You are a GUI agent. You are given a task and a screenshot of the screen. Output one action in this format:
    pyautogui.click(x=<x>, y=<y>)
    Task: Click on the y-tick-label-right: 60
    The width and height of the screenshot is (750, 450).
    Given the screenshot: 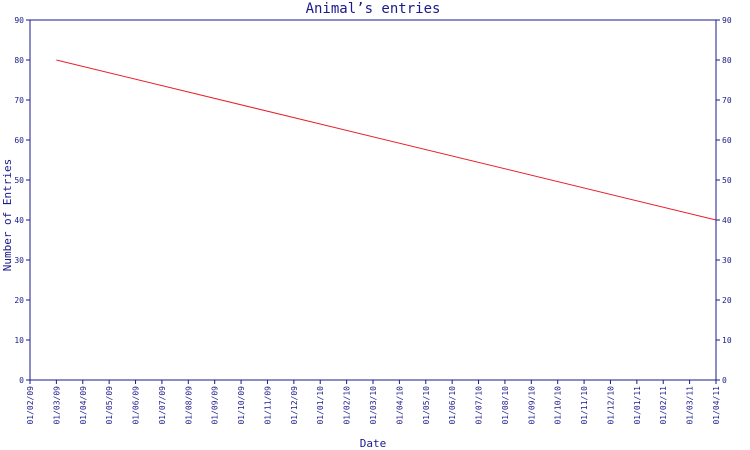 What is the action you would take?
    pyautogui.click(x=727, y=140)
    